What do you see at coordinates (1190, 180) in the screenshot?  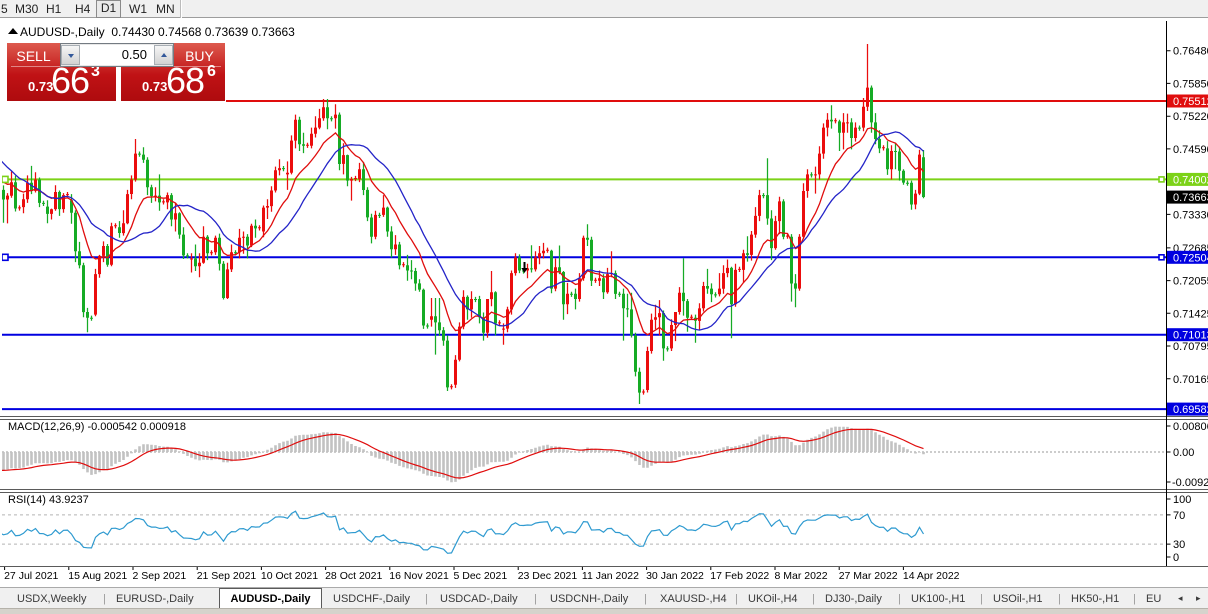 I see `svg-text: 0.74002` at bounding box center [1190, 180].